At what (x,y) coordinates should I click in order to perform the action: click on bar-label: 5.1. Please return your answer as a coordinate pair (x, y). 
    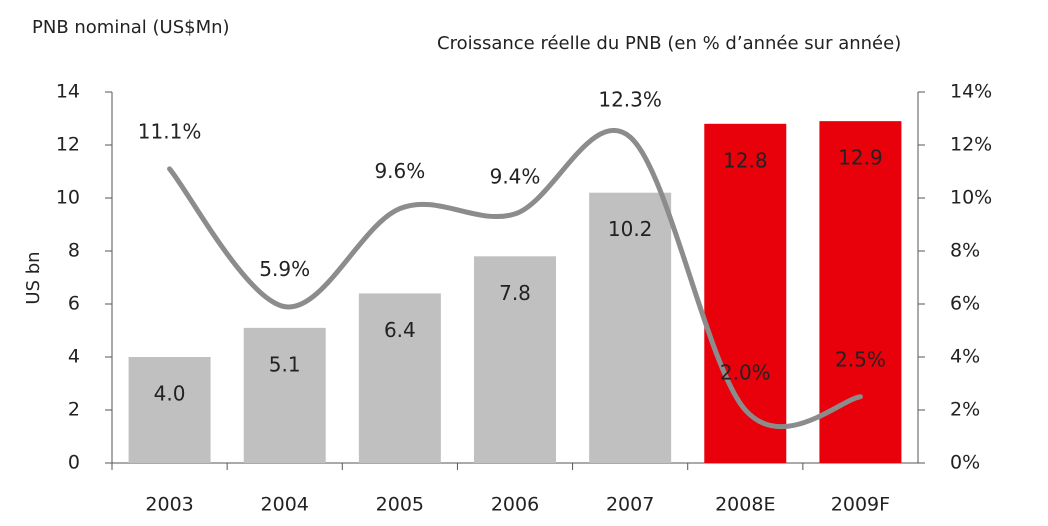
    Looking at the image, I should click on (285, 364).